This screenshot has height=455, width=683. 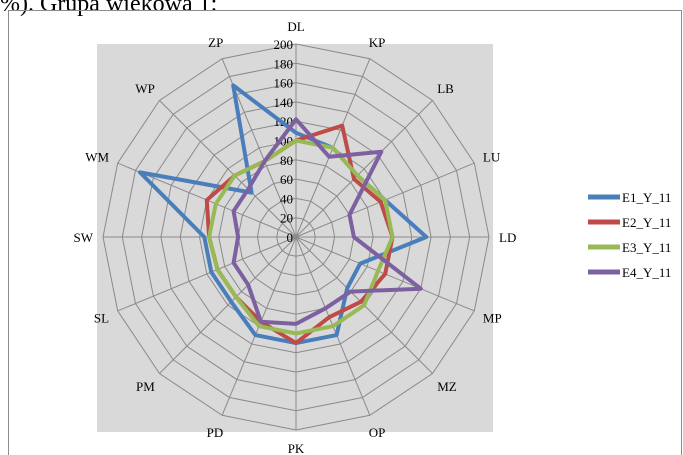 What do you see at coordinates (284, 102) in the screenshot?
I see `tick-label-140: 140` at bounding box center [284, 102].